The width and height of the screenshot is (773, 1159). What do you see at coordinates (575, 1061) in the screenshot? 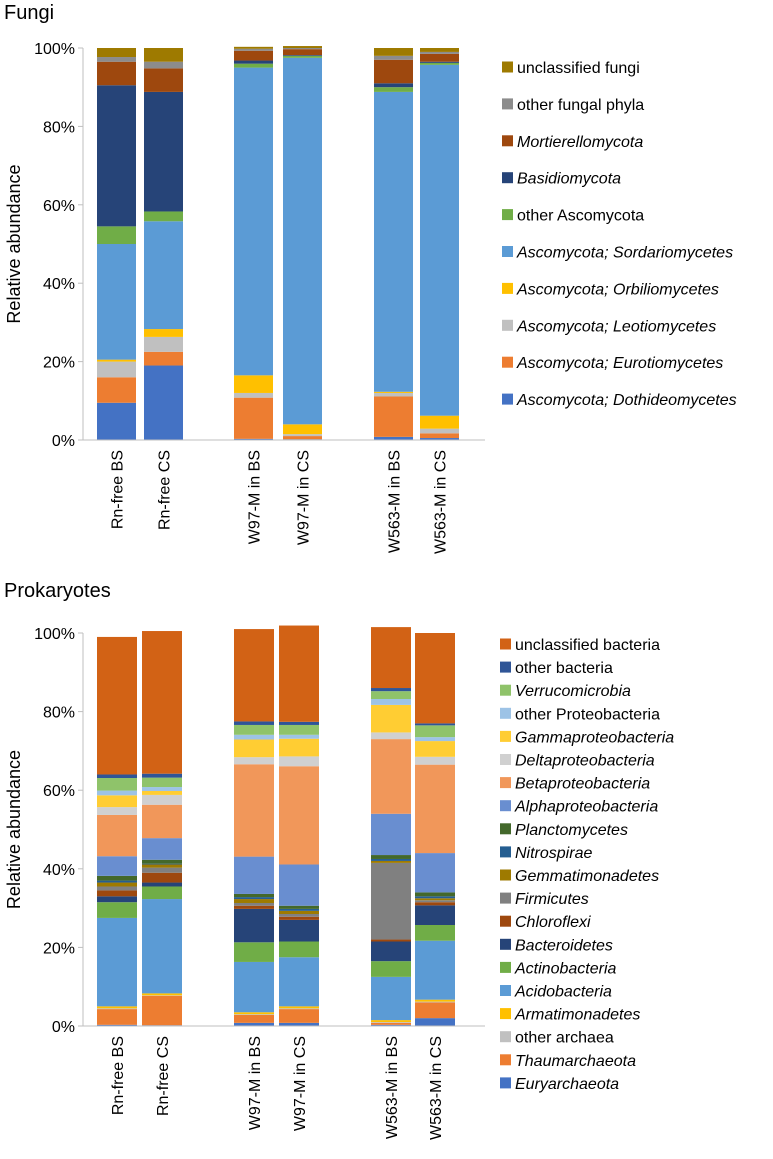
I see `prokaryotes-legend-label: Thaumarchaeota` at bounding box center [575, 1061].